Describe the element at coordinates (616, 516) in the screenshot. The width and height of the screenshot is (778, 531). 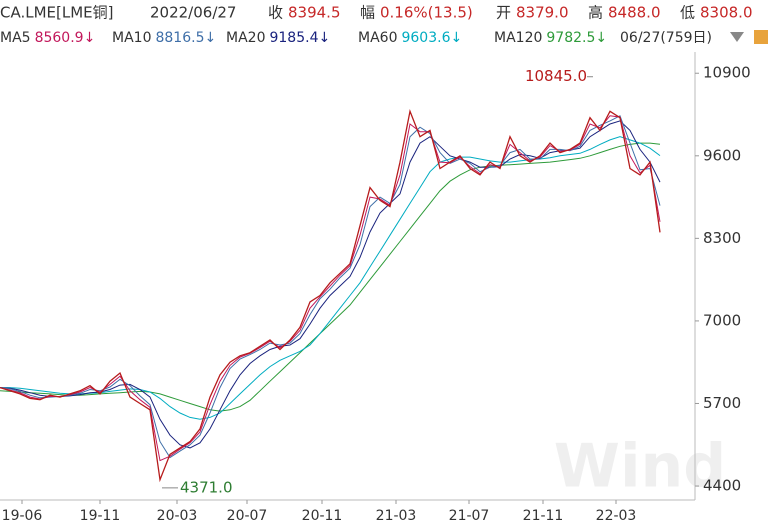
I see `x-tick-label: 22-03` at that location.